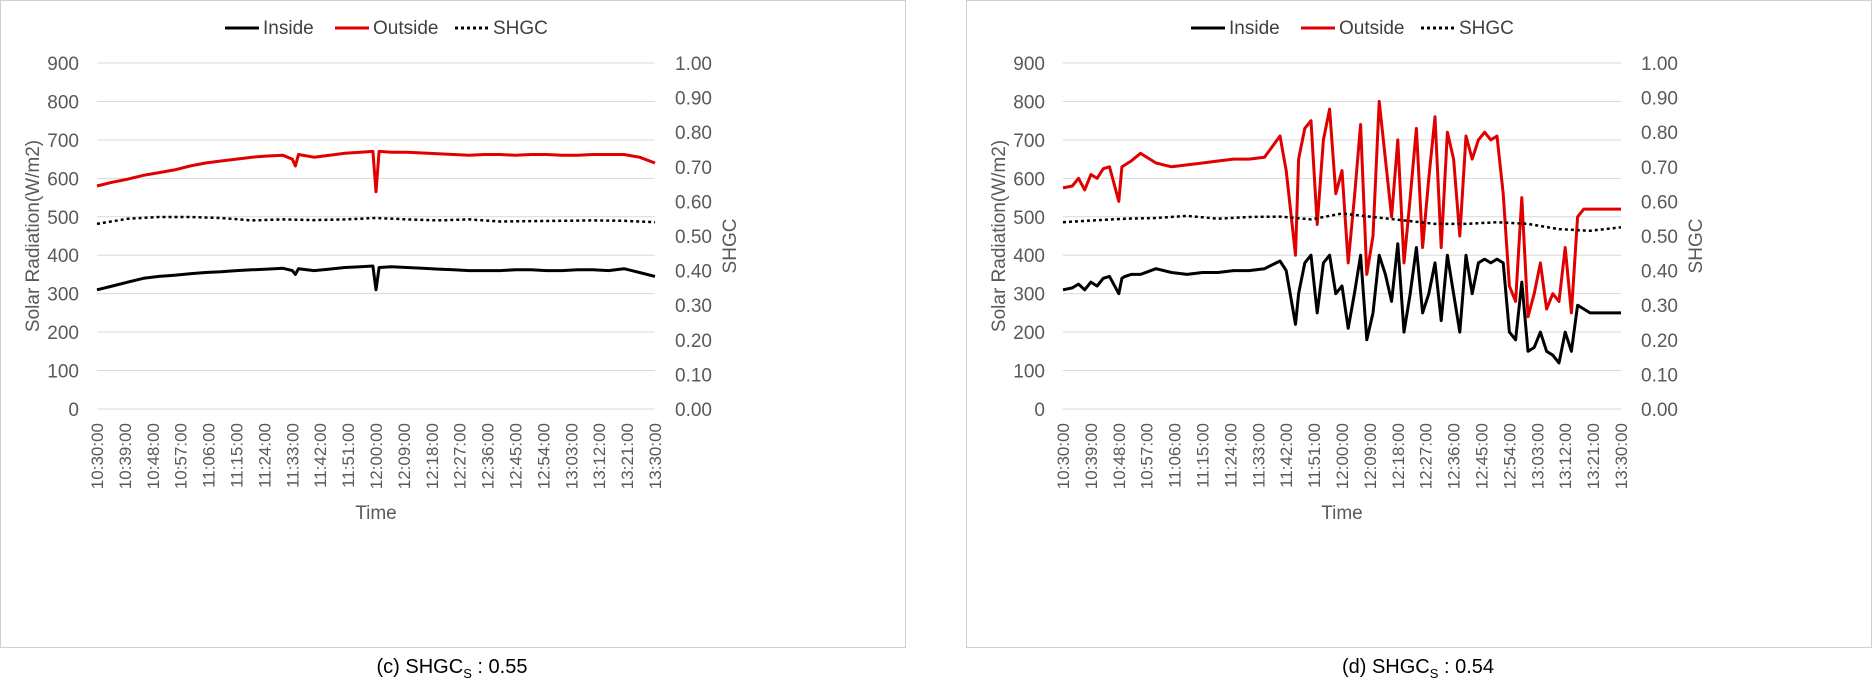 The height and width of the screenshot is (698, 1872). What do you see at coordinates (63, 179) in the screenshot?
I see `y-tick-label: 600` at bounding box center [63, 179].